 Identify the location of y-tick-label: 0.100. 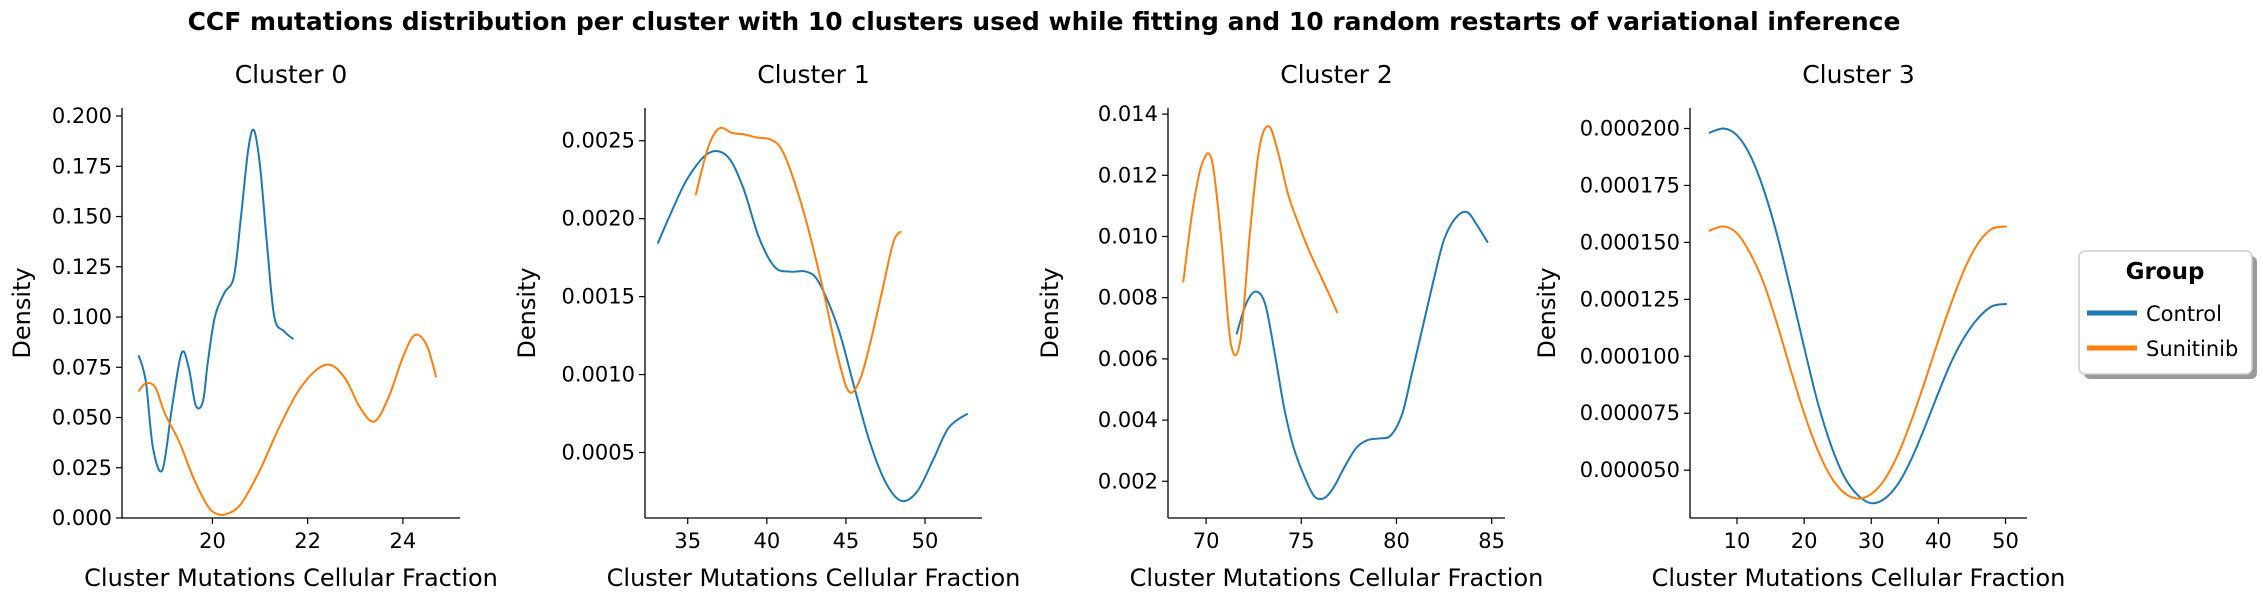
(82, 317).